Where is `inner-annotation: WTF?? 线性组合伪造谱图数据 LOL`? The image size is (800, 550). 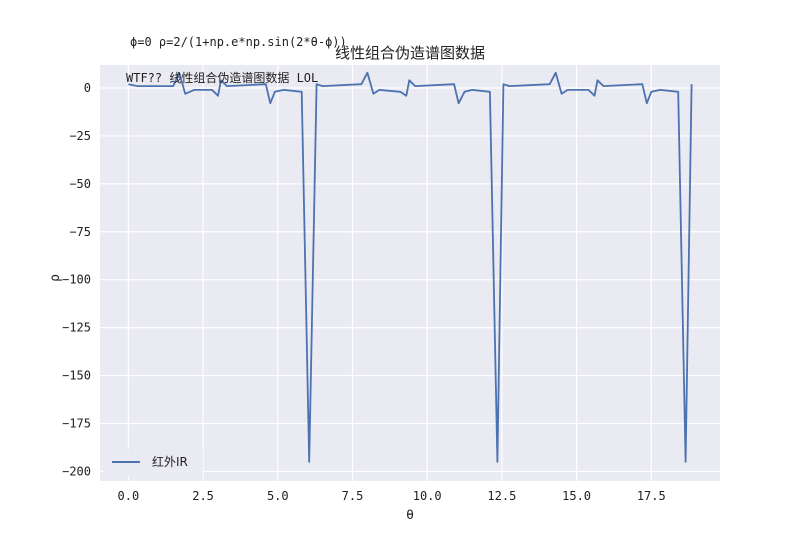
inner-annotation: WTF?? 线性组合伪造谱图数据 LOL is located at coordinates (222, 77).